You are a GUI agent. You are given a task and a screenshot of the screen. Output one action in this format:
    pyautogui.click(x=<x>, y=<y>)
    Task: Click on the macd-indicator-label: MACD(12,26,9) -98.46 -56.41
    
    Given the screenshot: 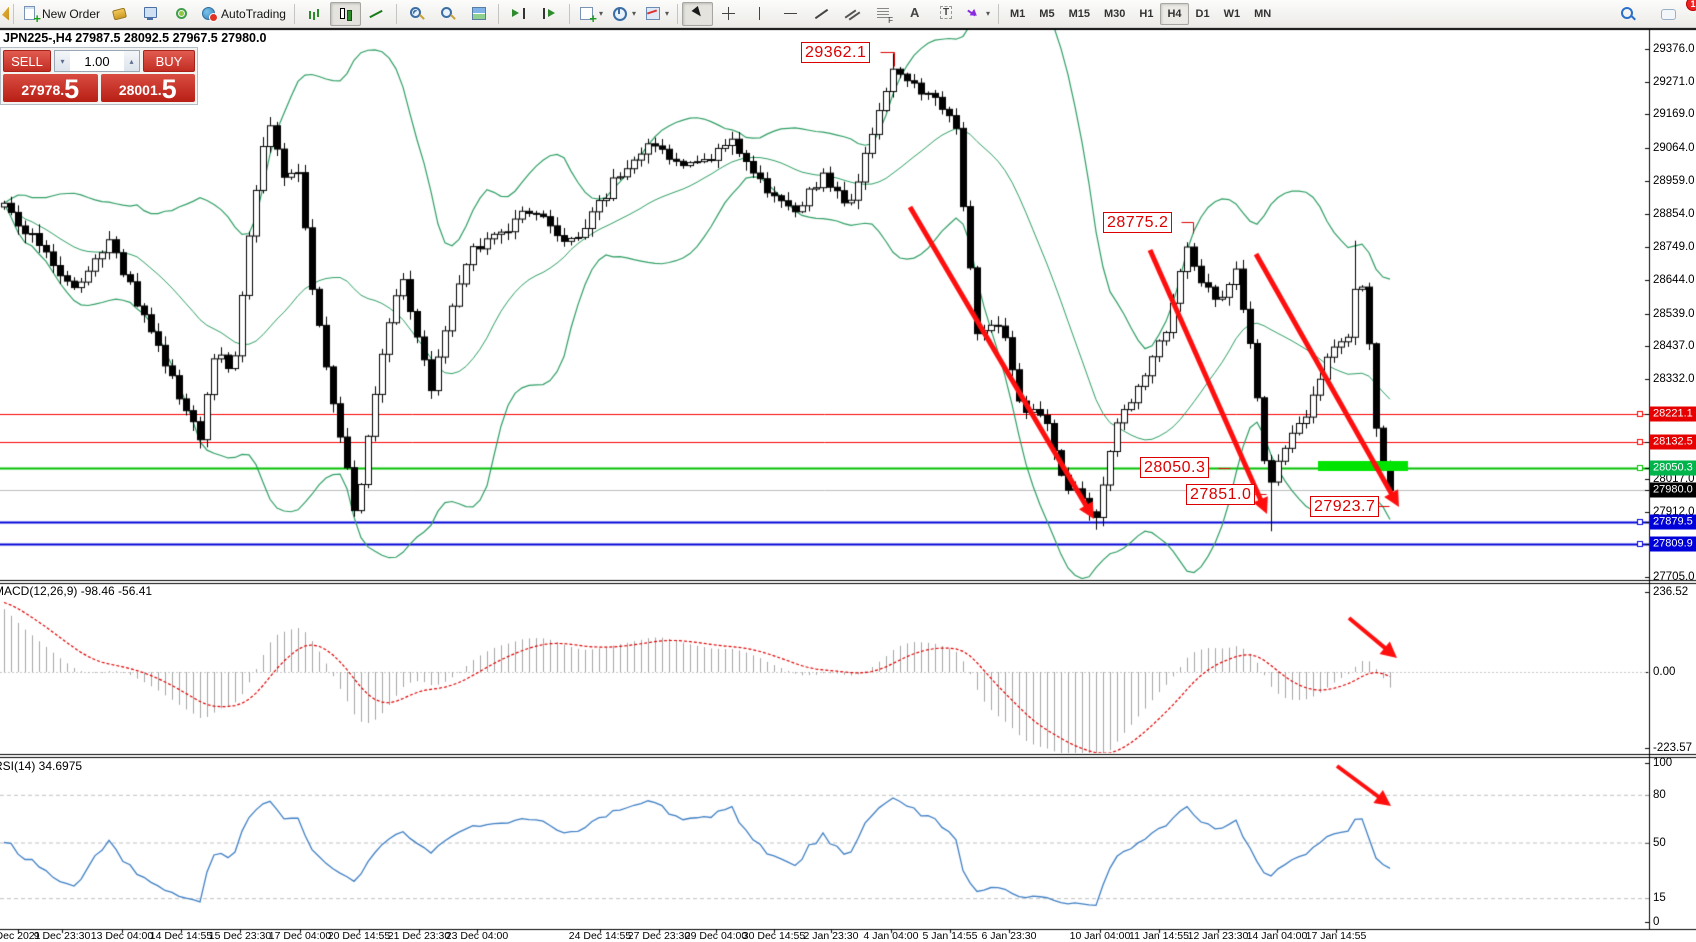 What is the action you would take?
    pyautogui.click(x=76, y=591)
    